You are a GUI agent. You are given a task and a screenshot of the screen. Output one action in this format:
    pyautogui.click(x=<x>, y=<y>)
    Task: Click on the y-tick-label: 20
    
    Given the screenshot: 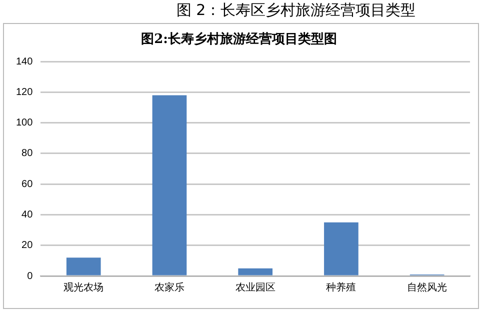 What is the action you would take?
    pyautogui.click(x=28, y=246)
    